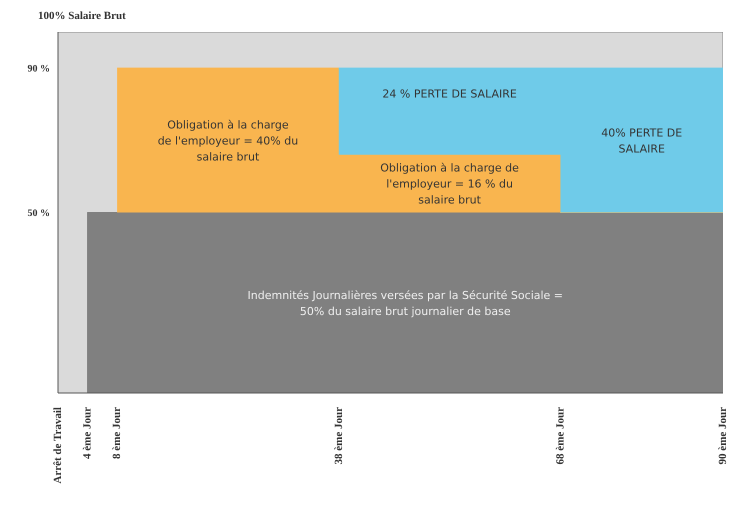  I want to click on annotation: Obligation à la charge de l'employeur = 40% du salaire brut, so click(228, 140).